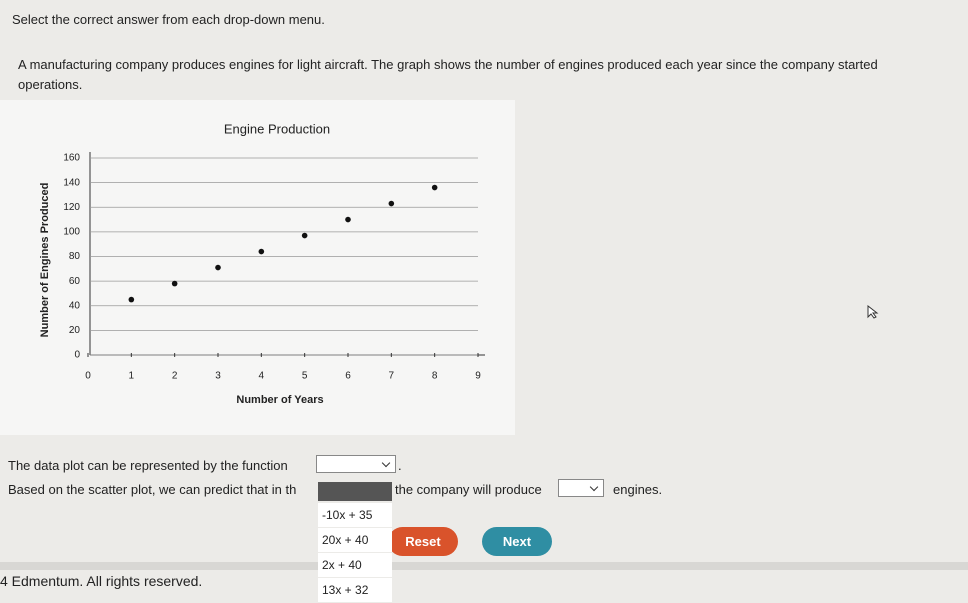 This screenshot has height=603, width=968. I want to click on next-button: Next, so click(517, 541).